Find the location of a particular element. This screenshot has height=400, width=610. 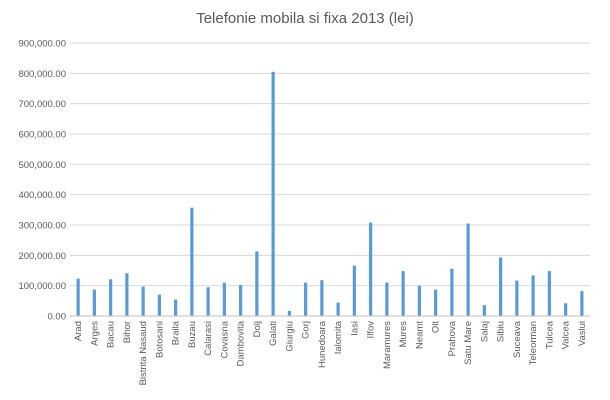

y-tick-label: 700,000.00 is located at coordinates (42, 104).